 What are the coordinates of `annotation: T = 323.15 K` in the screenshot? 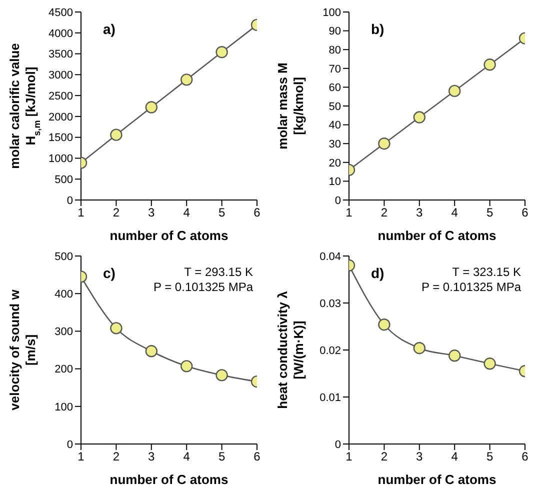 It's located at (486, 272).